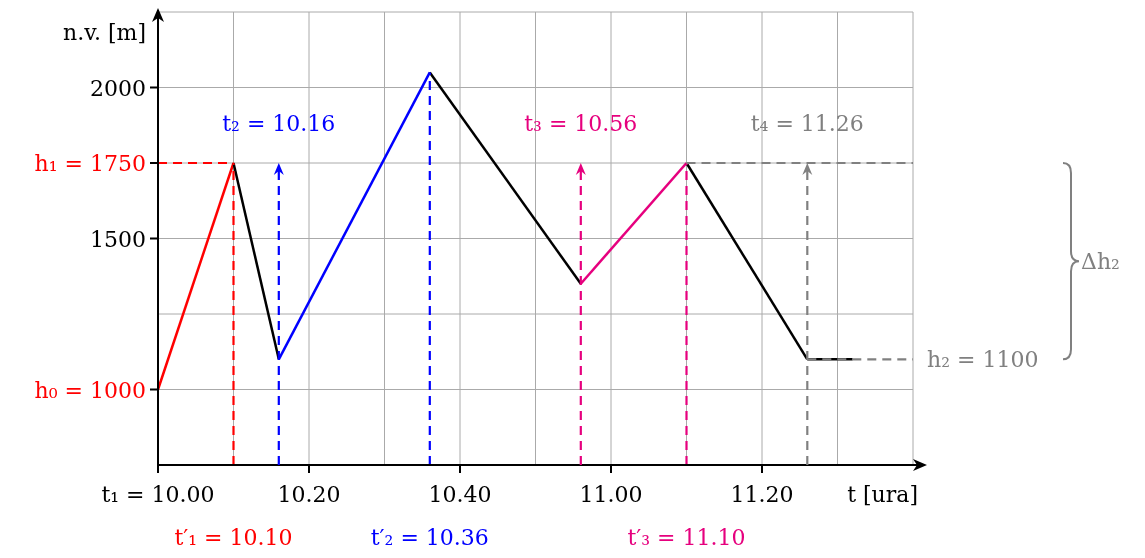  I want to click on ref-line-label: t₃ = 10.56, so click(581, 123).